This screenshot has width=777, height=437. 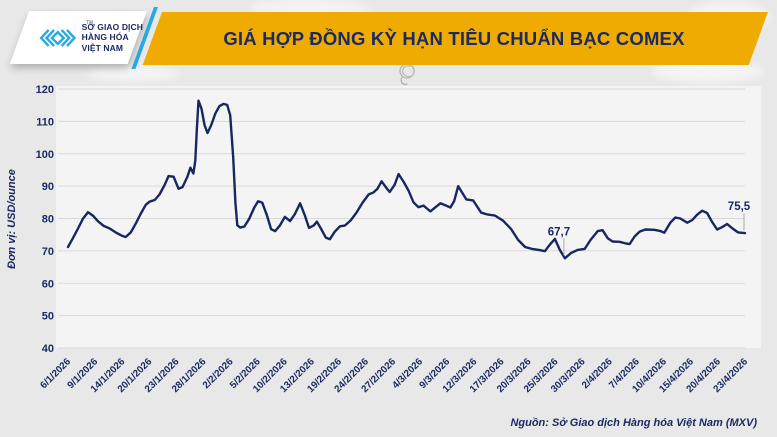 What do you see at coordinates (48, 187) in the screenshot?
I see `y-tick-label: 90` at bounding box center [48, 187].